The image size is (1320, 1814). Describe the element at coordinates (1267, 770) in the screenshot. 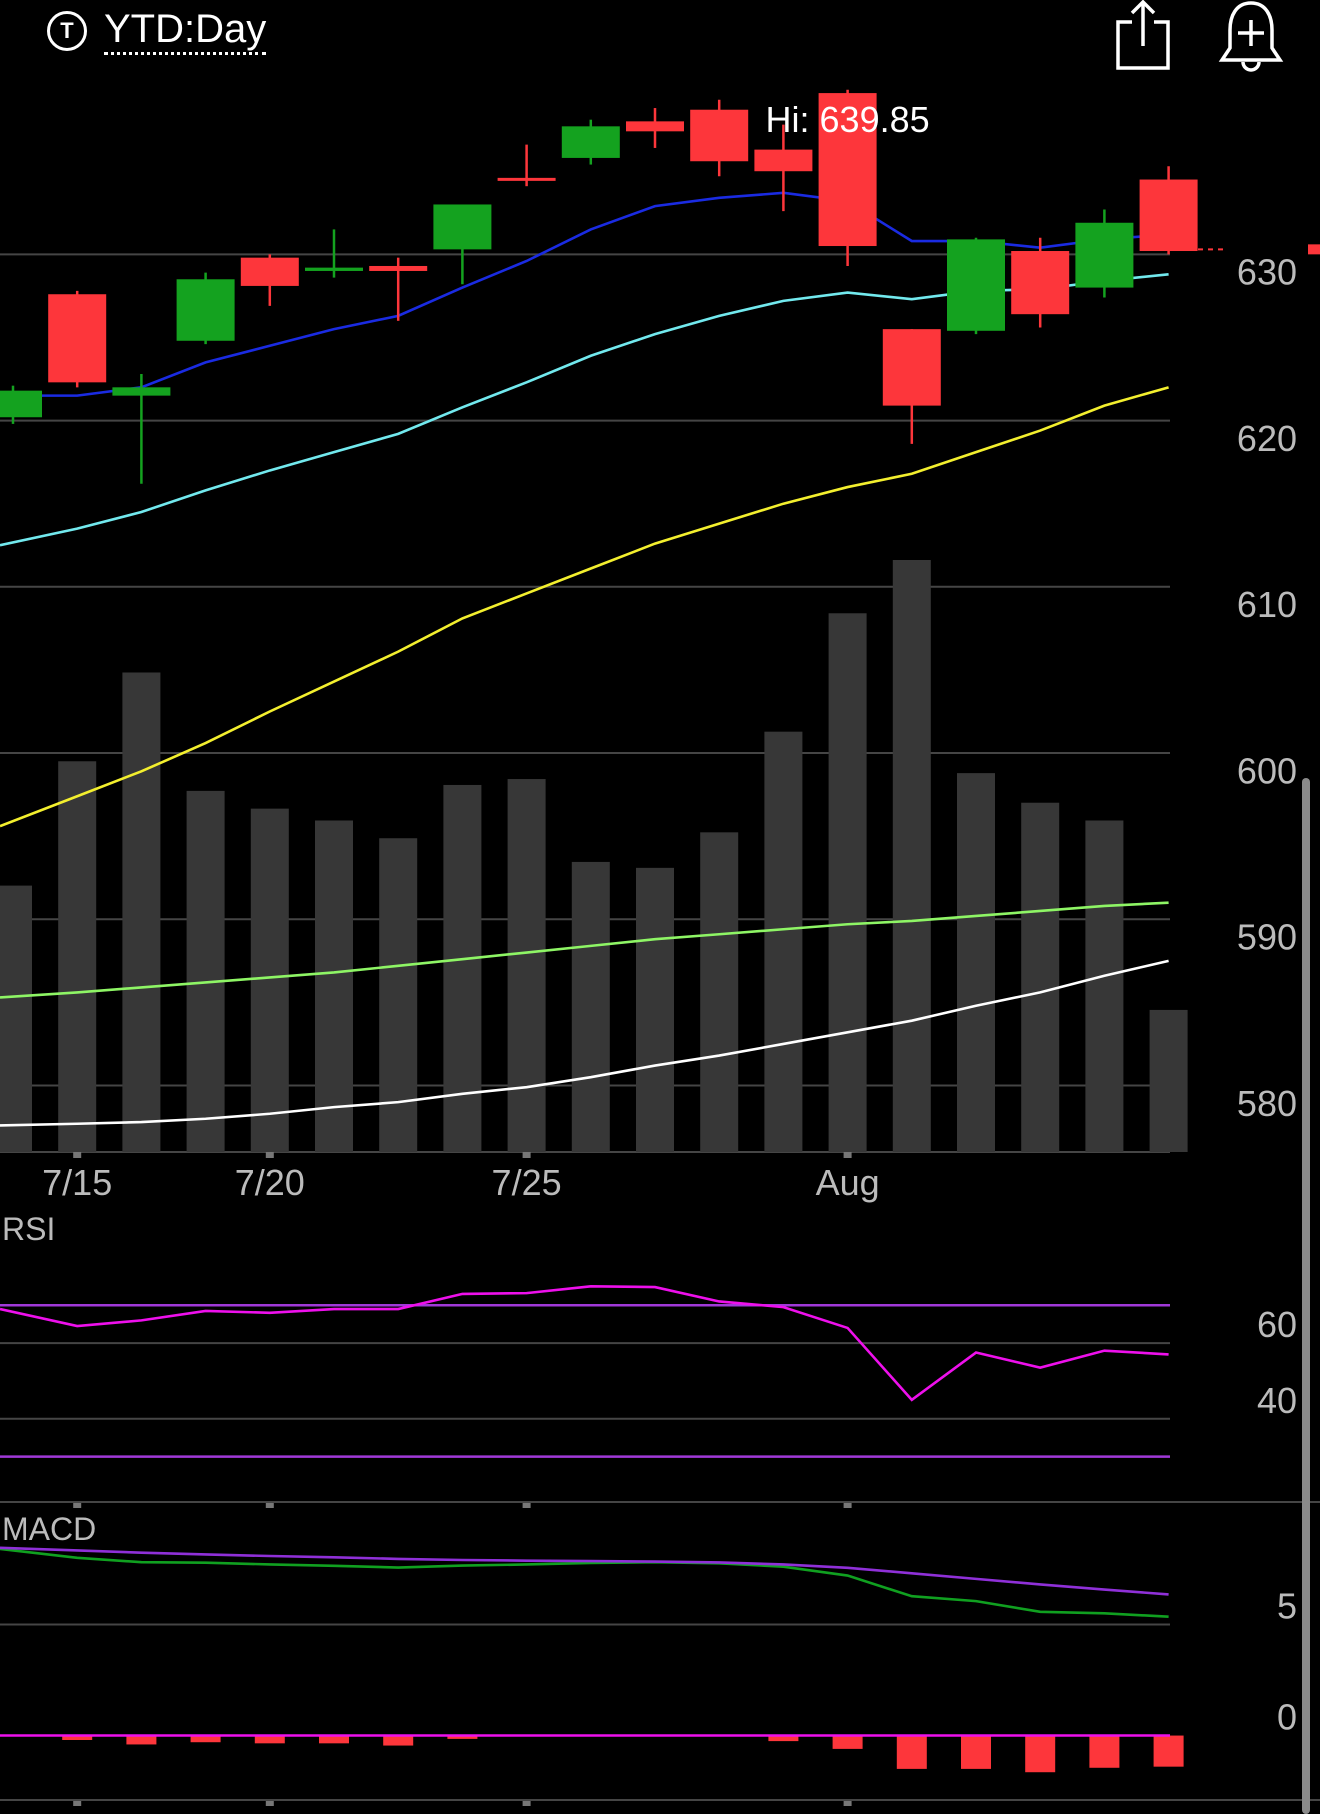

I see `price-tick-label: 600` at that location.